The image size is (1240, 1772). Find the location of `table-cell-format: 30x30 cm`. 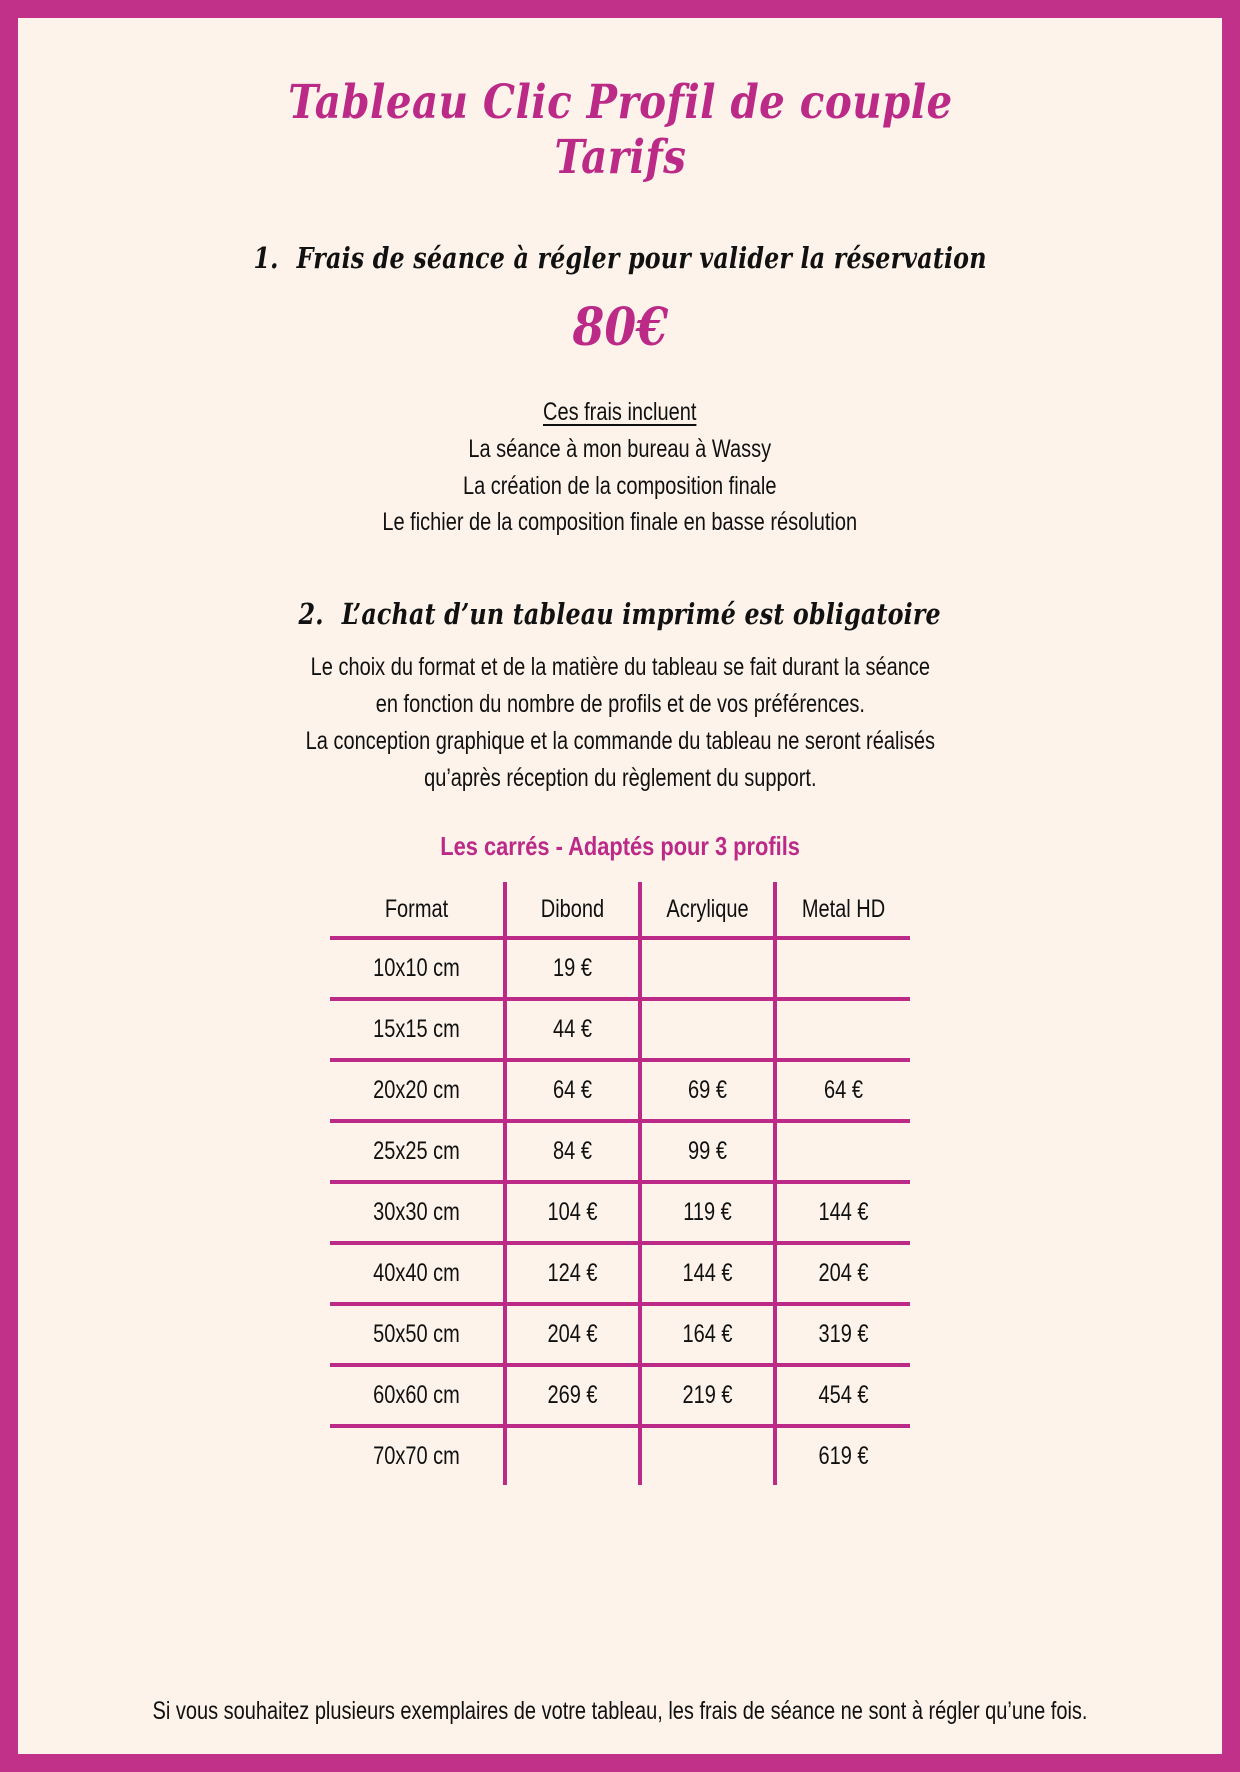

table-cell-format: 30x30 cm is located at coordinates (418, 1214).